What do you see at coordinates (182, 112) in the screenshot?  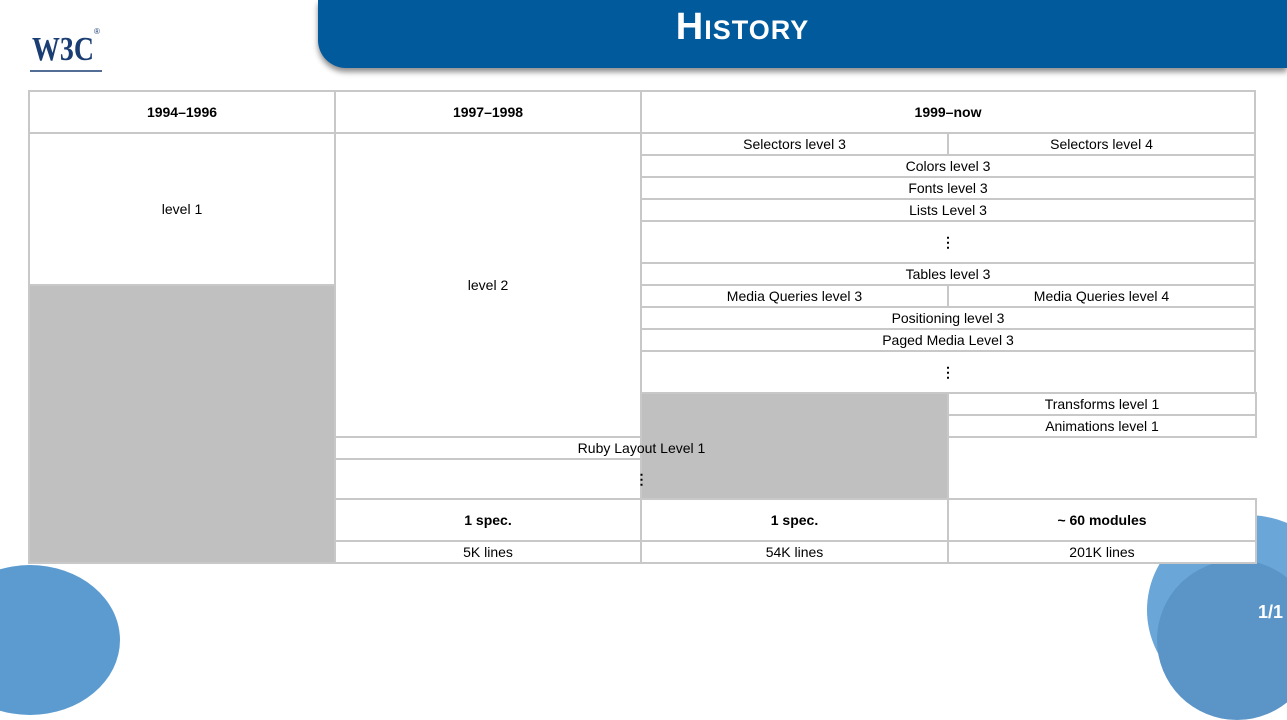 I see `era-header-1: 1994–1996` at bounding box center [182, 112].